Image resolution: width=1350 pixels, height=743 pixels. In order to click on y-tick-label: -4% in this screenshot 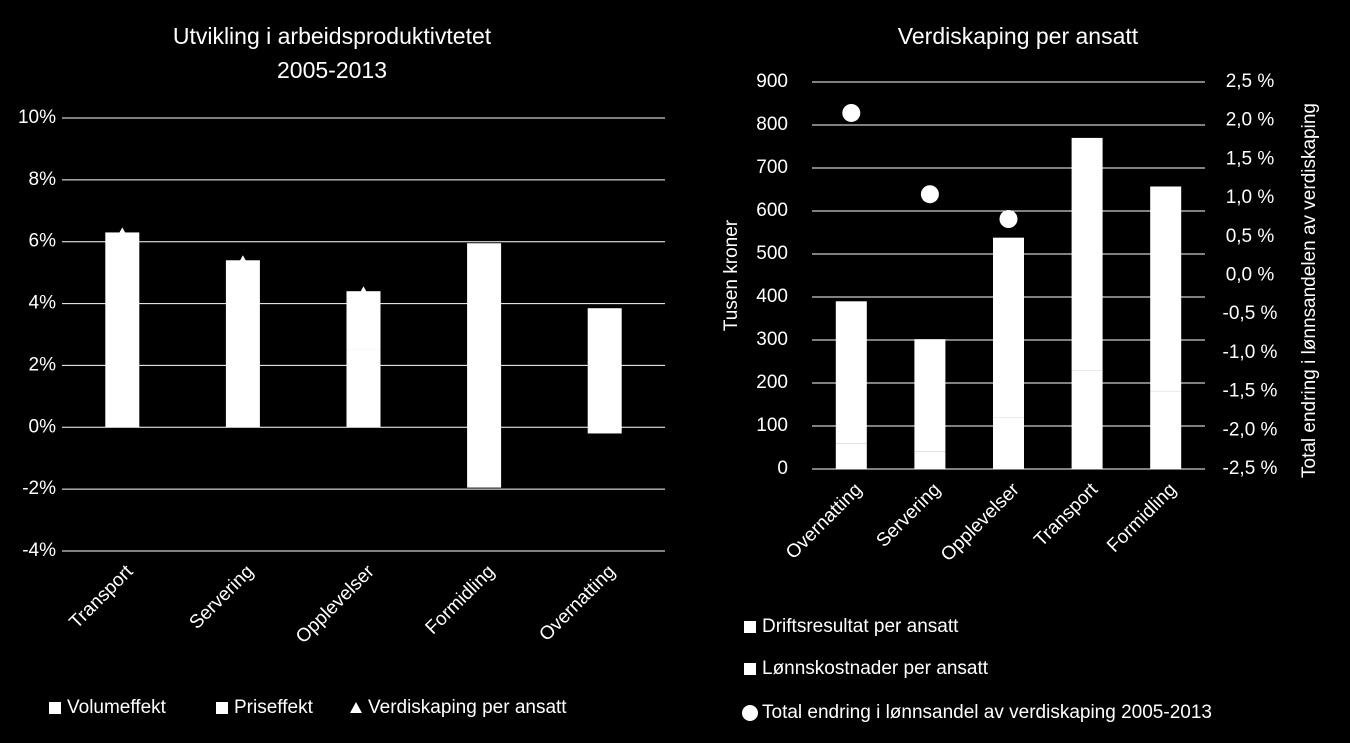, I will do `click(39, 550)`.